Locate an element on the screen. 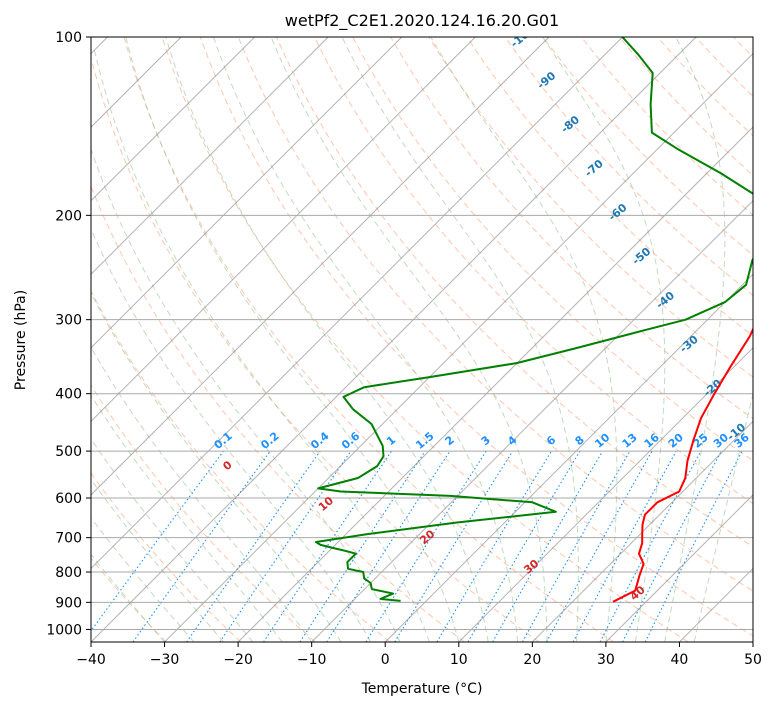  mixing-ratio-label: 1.5 is located at coordinates (424, 440).